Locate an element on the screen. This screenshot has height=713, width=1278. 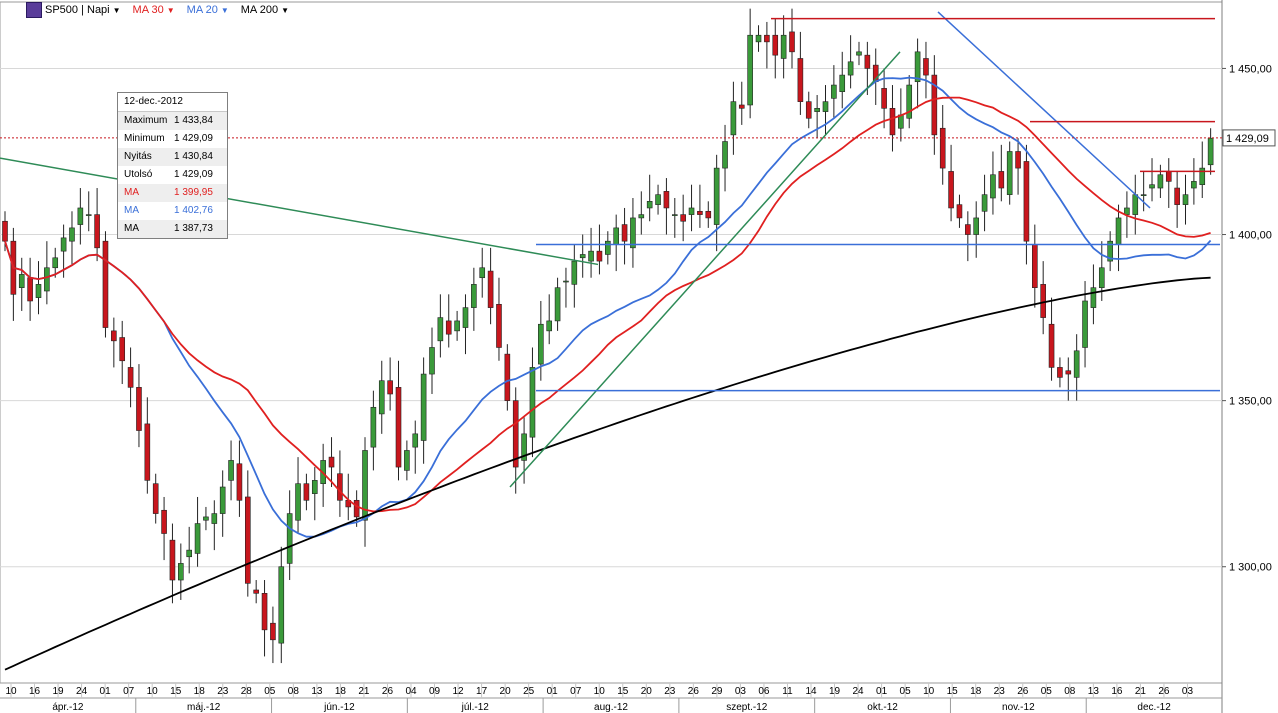
ma200-selector: MA 200 ▼ is located at coordinates (265, 10).